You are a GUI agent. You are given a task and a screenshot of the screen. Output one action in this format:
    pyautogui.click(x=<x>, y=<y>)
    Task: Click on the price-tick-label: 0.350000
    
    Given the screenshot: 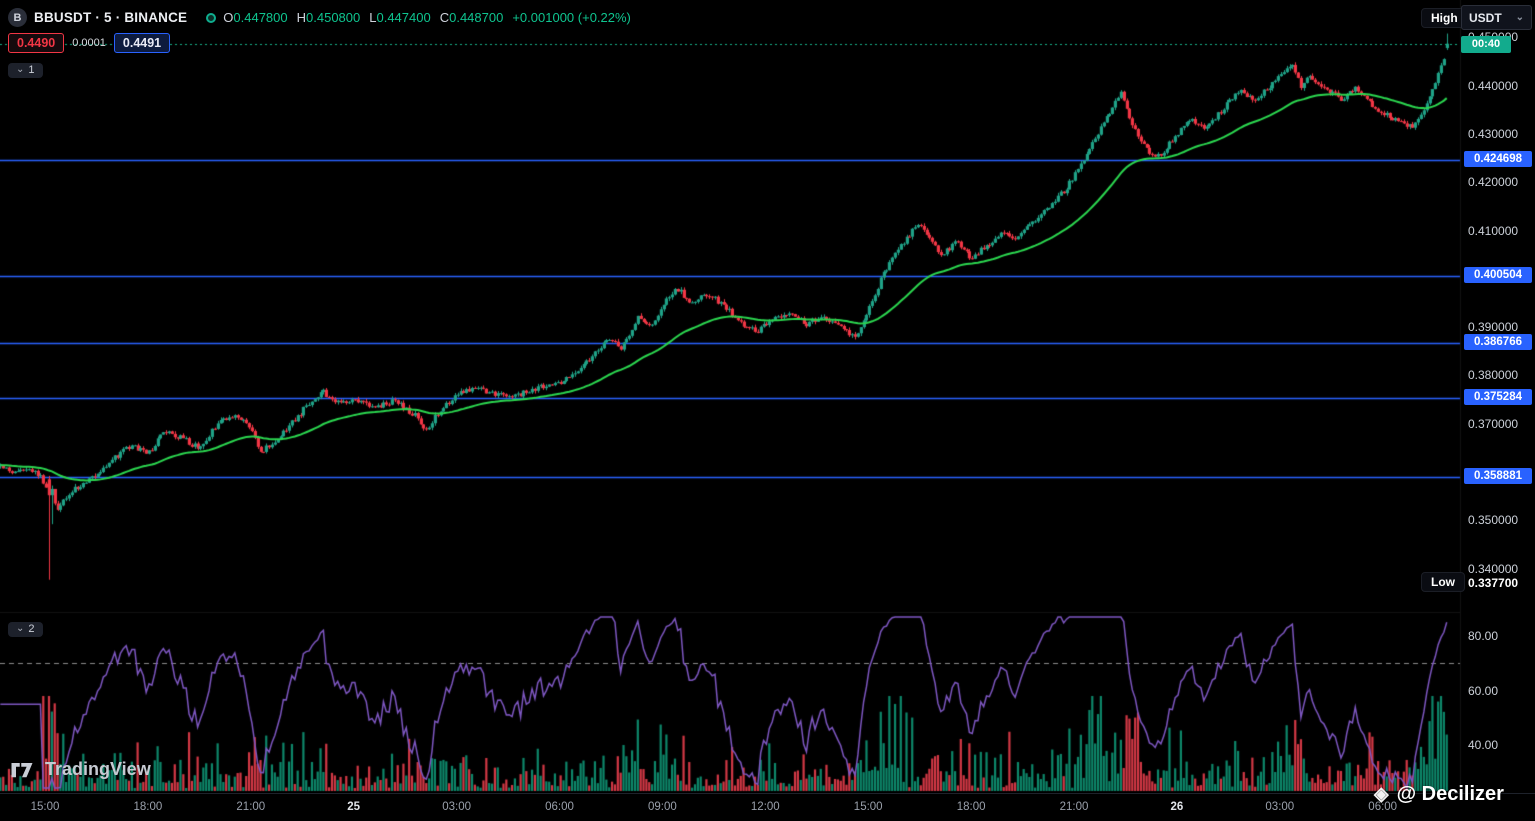 What is the action you would take?
    pyautogui.click(x=1493, y=520)
    